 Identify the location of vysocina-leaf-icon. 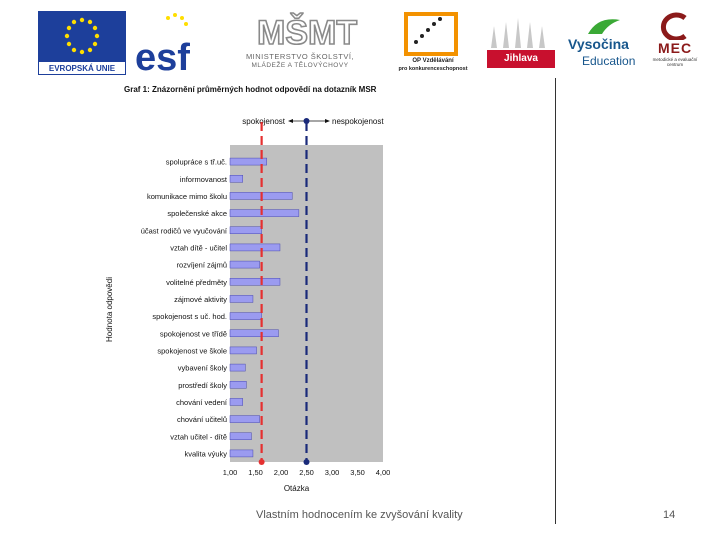
(604, 26).